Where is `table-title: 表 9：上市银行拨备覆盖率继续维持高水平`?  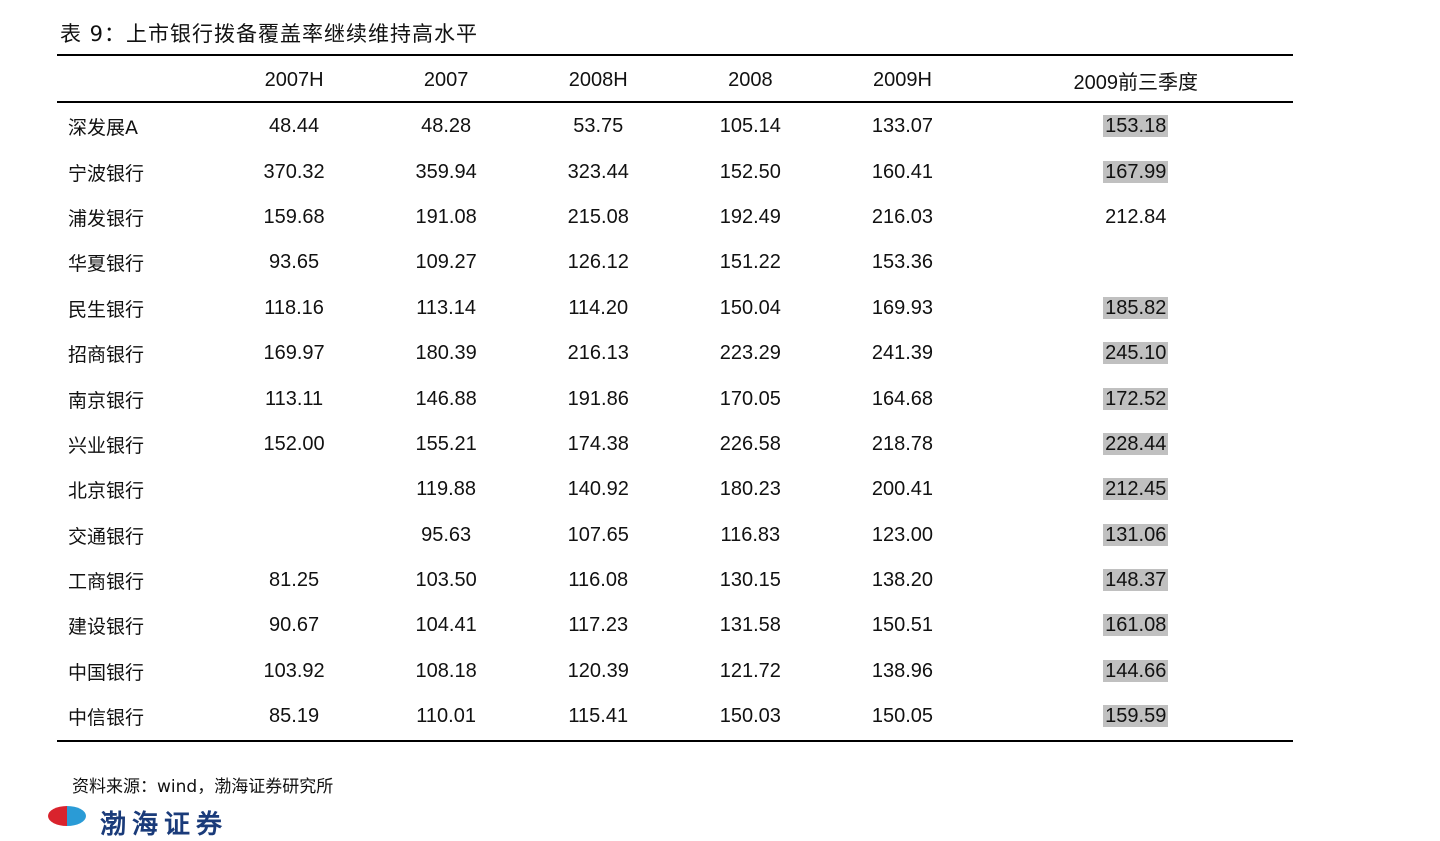 table-title: 表 9：上市银行拨备覆盖率继续维持高水平 is located at coordinates (269, 34).